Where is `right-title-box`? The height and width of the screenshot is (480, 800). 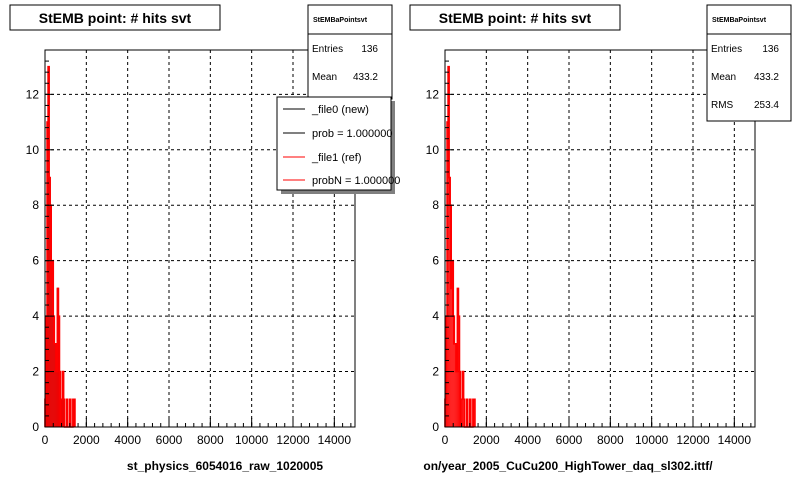
right-title-box is located at coordinates (515, 17).